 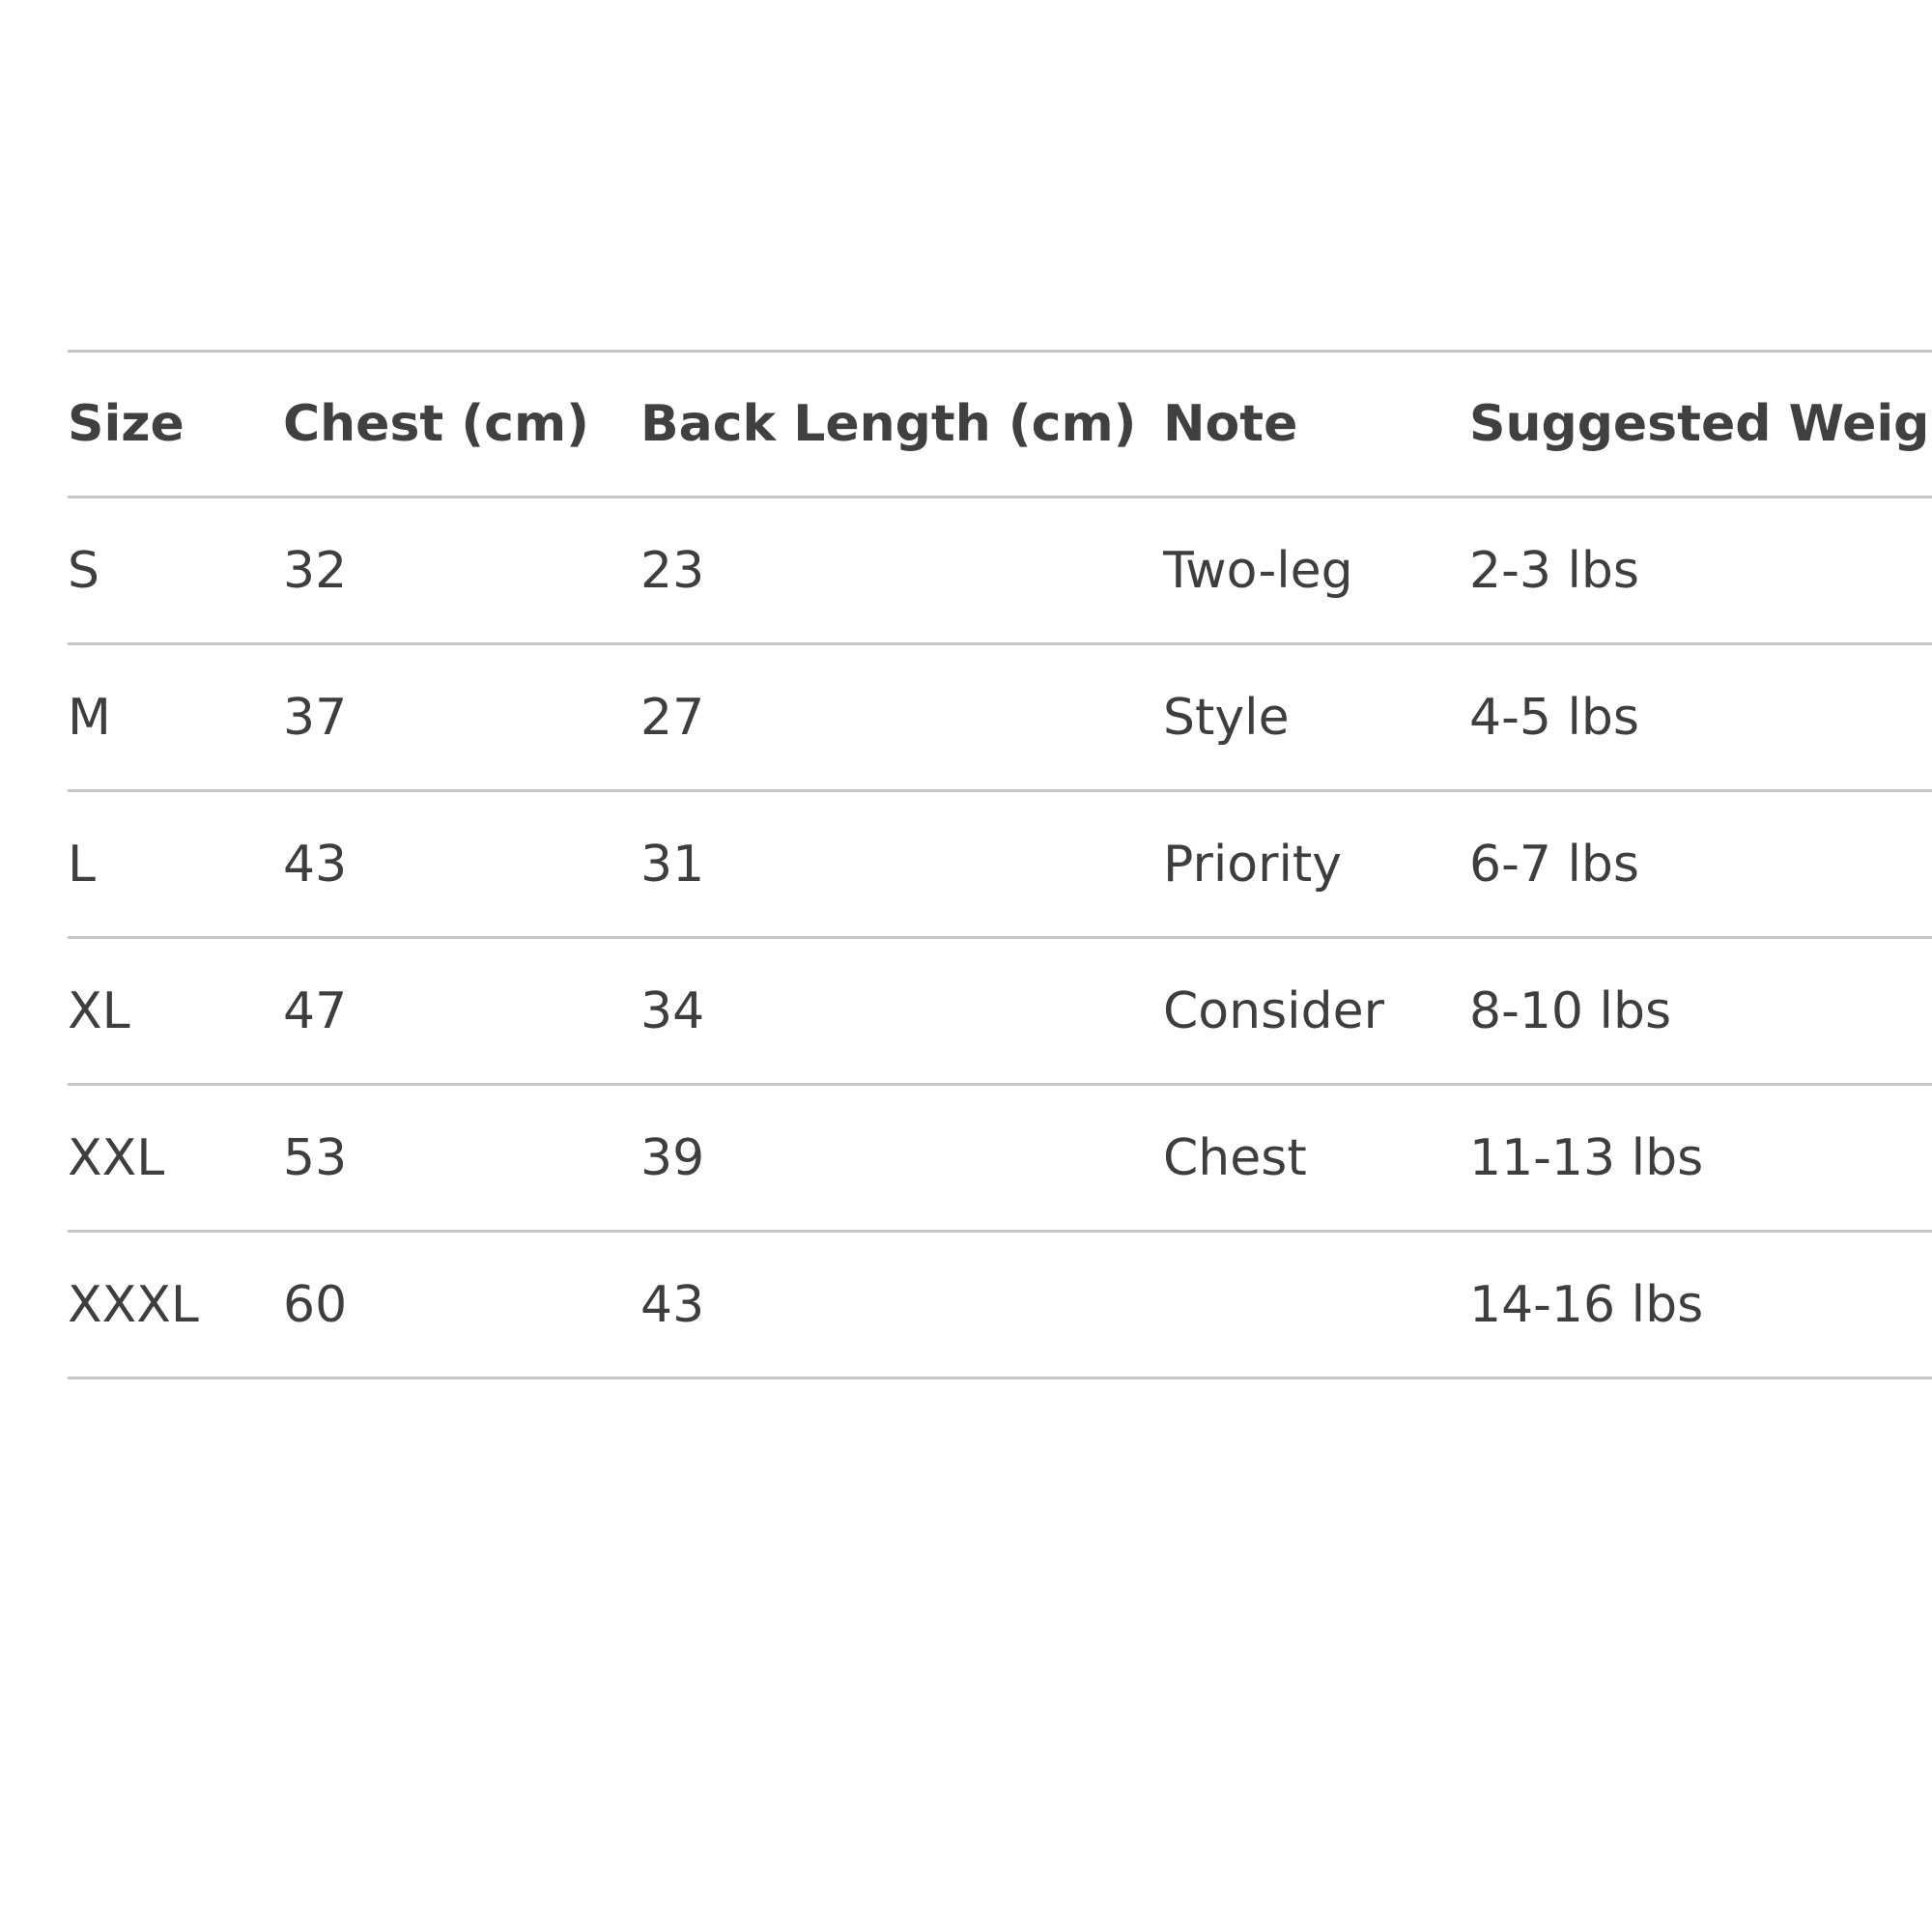 I want to click on cell-chest: 47, so click(x=461, y=1011).